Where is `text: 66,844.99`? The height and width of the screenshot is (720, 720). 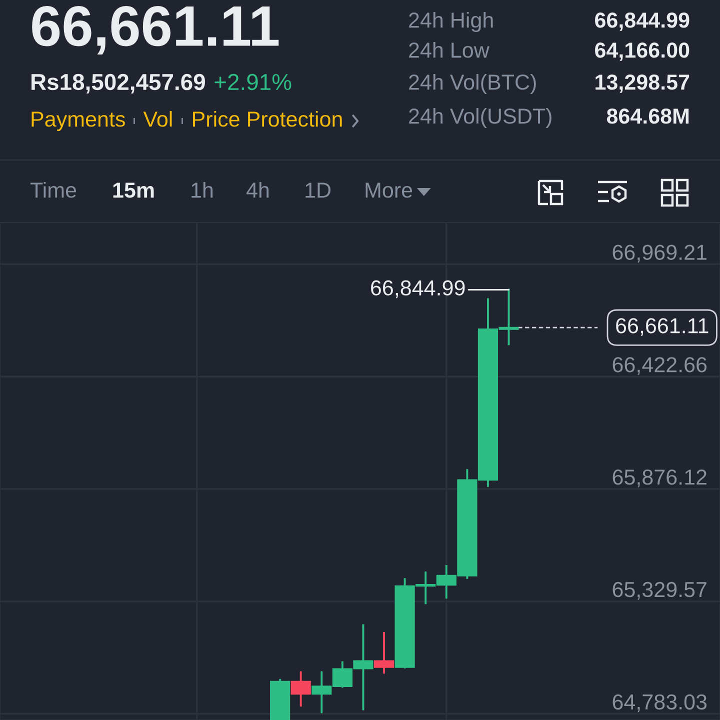 text: 66,844.99 is located at coordinates (642, 21).